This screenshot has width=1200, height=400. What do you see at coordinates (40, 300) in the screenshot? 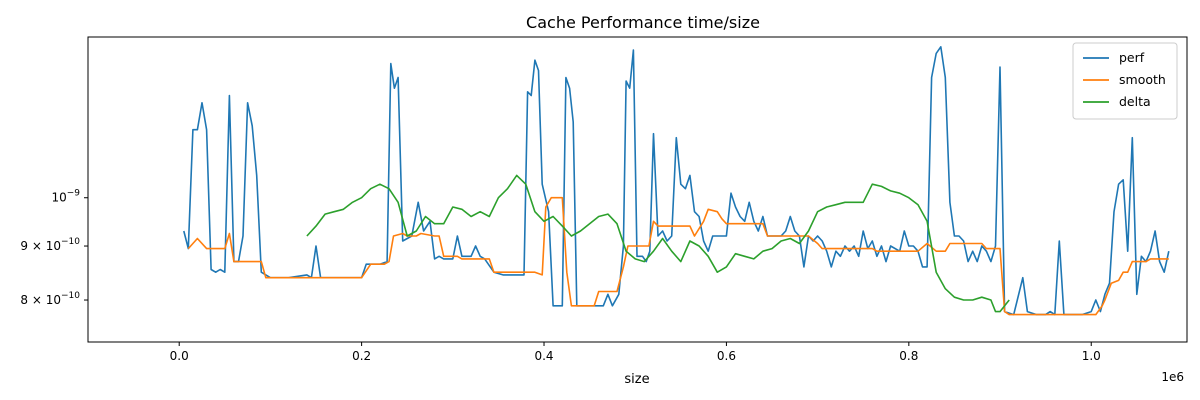
I see `y-tick-label-base: 8 × 10` at bounding box center [40, 300].